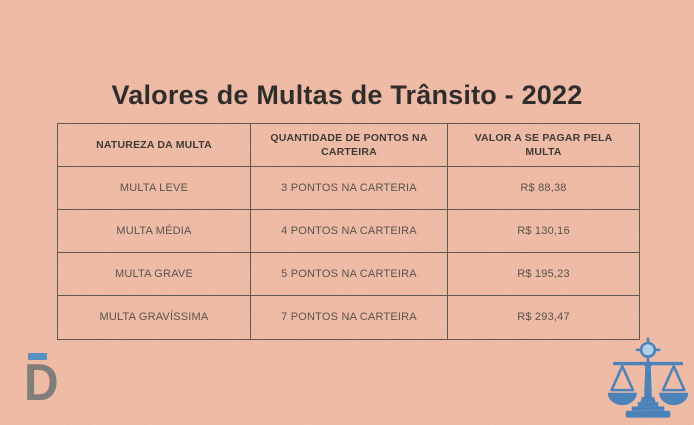 The image size is (694, 425). I want to click on logo-letter-d: D, so click(41, 383).